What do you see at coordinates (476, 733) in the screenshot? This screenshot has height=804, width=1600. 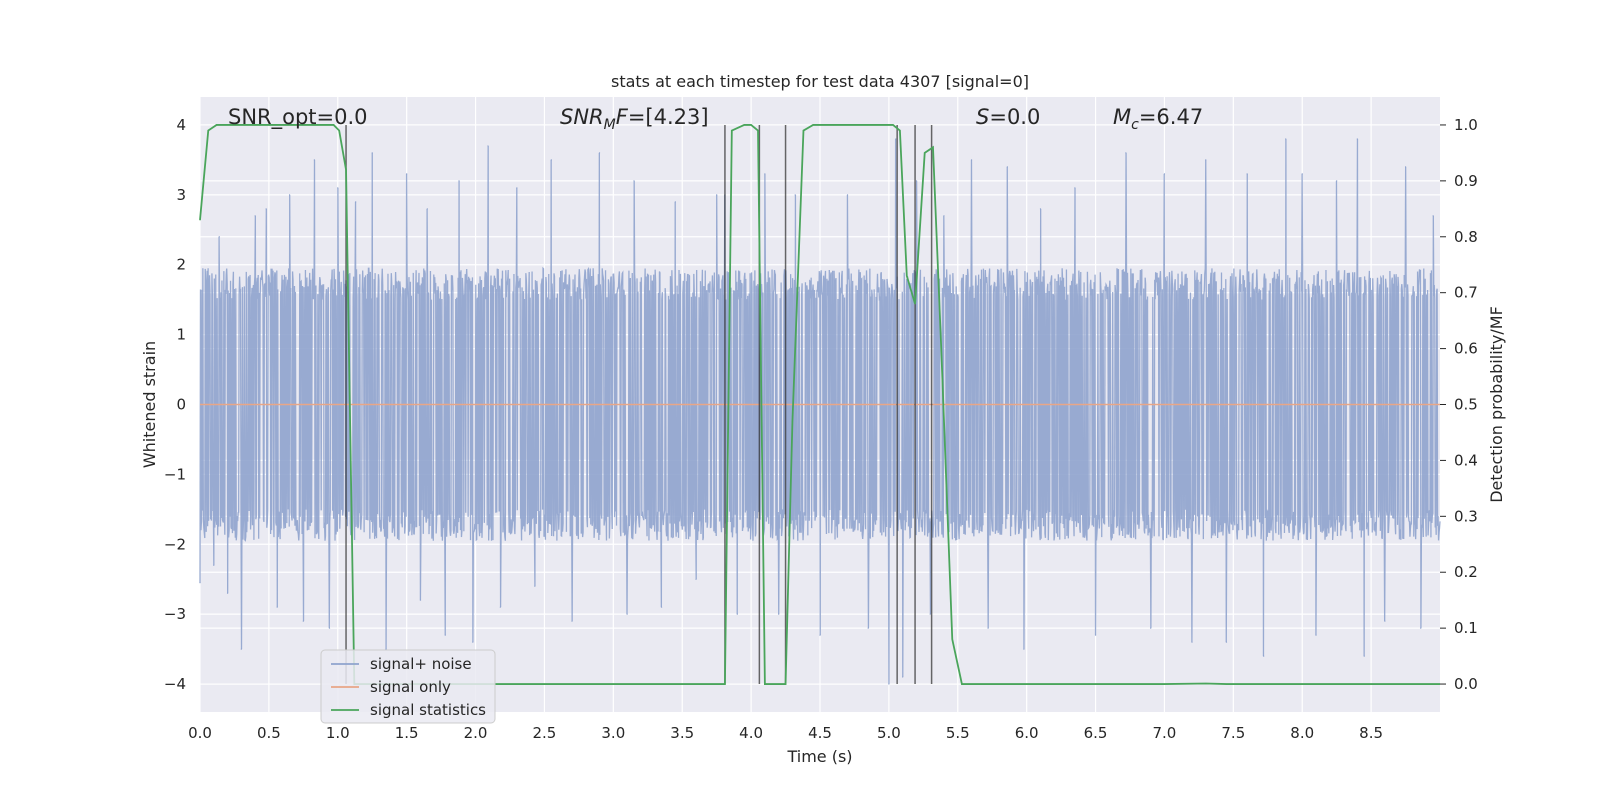 I see `x-tick-label: 2.0` at bounding box center [476, 733].